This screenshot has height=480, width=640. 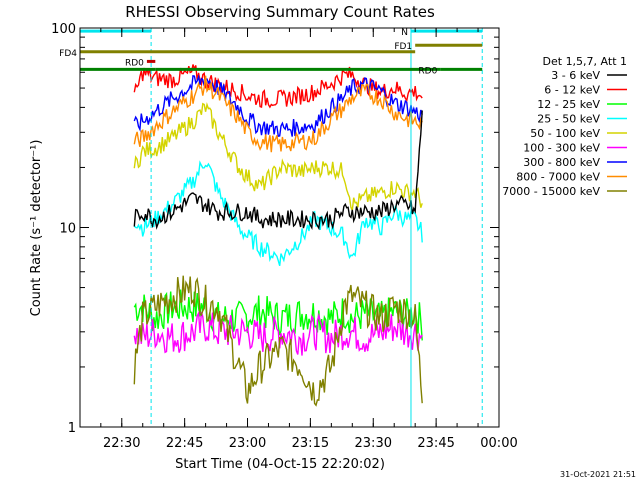 What do you see at coordinates (551, 191) in the screenshot?
I see `legend-label: 7000 - 15000 keV` at bounding box center [551, 191].